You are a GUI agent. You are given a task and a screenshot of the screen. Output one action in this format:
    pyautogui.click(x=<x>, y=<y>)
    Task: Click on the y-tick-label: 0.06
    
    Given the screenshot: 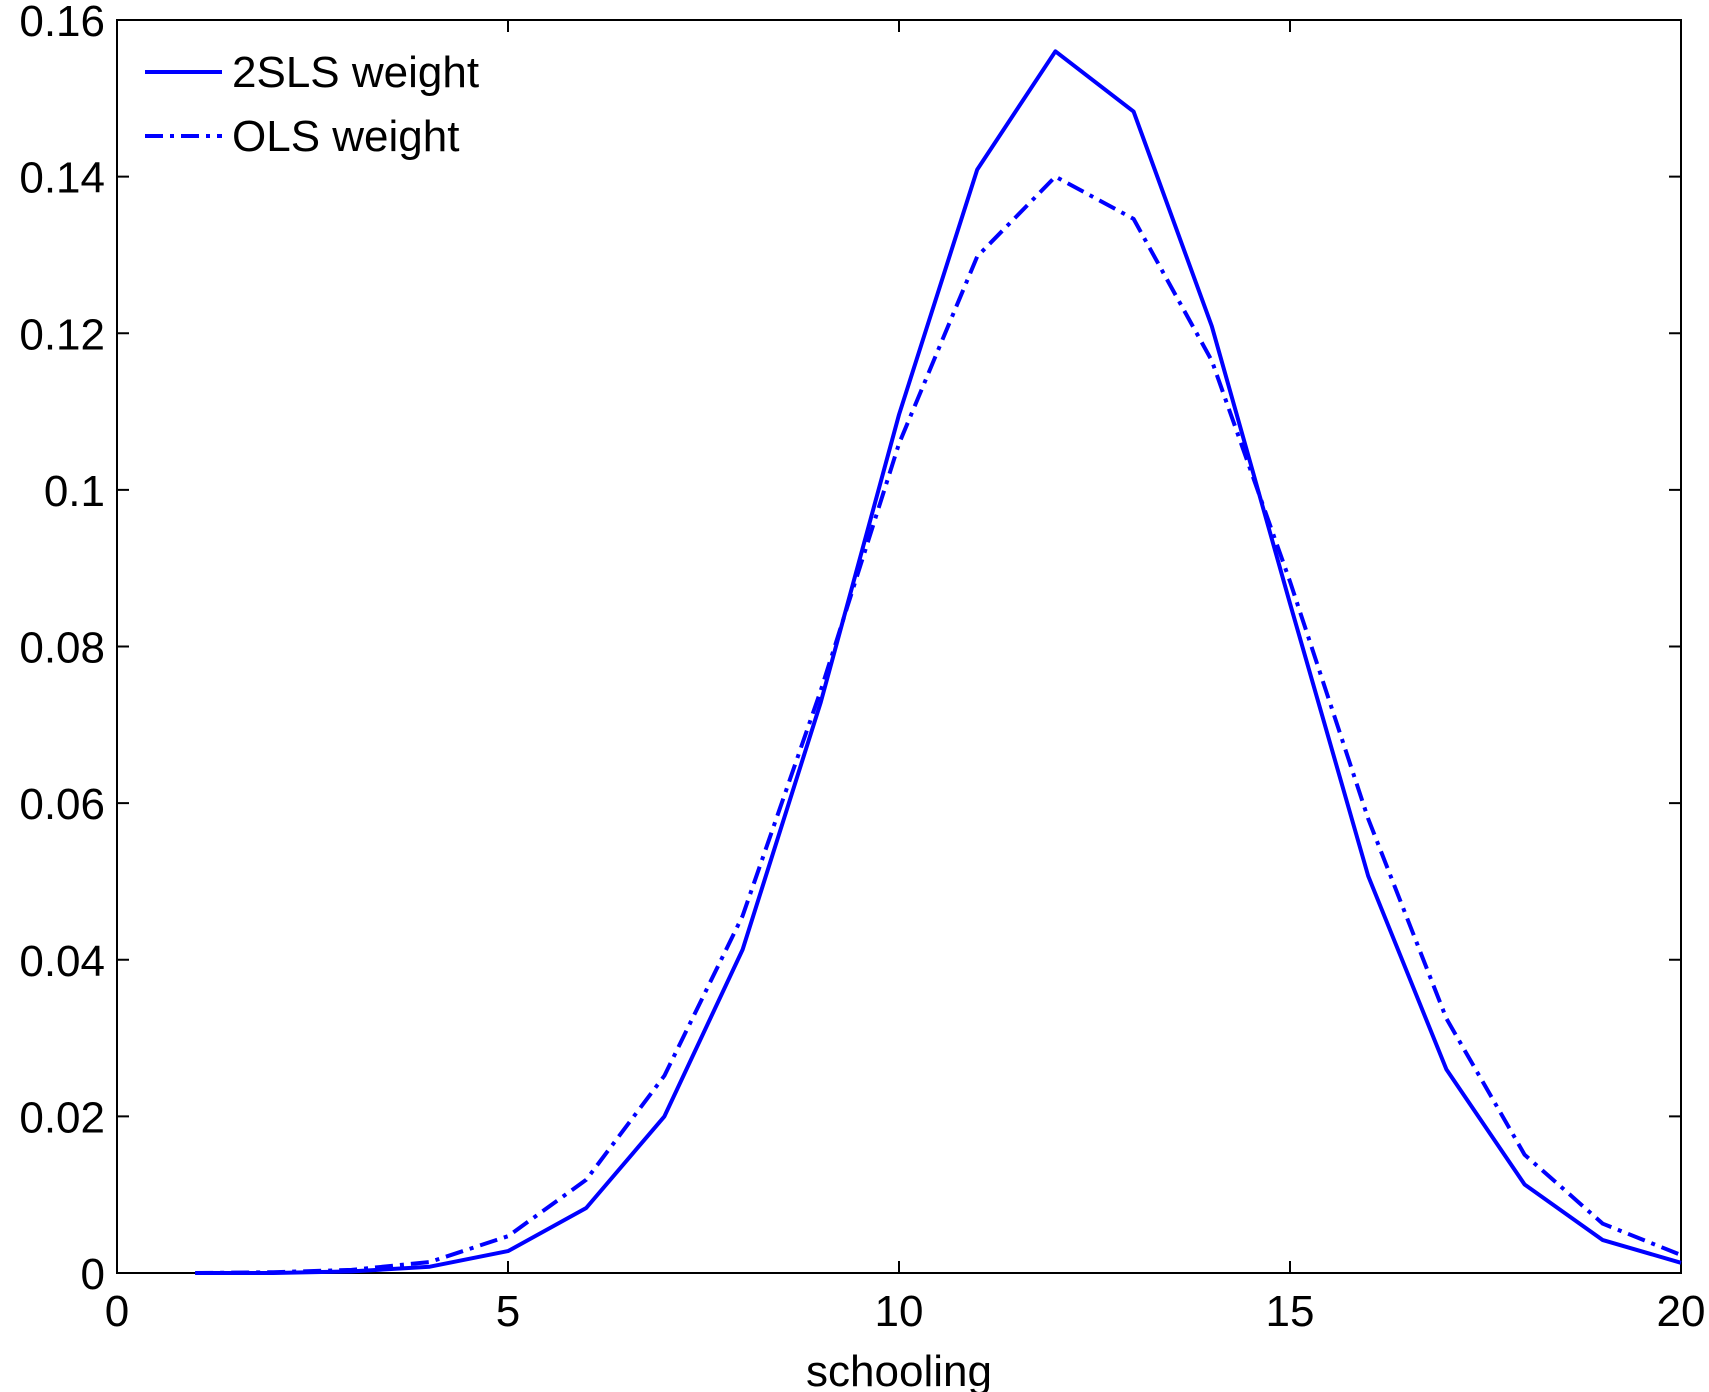 What is the action you would take?
    pyautogui.click(x=62, y=804)
    